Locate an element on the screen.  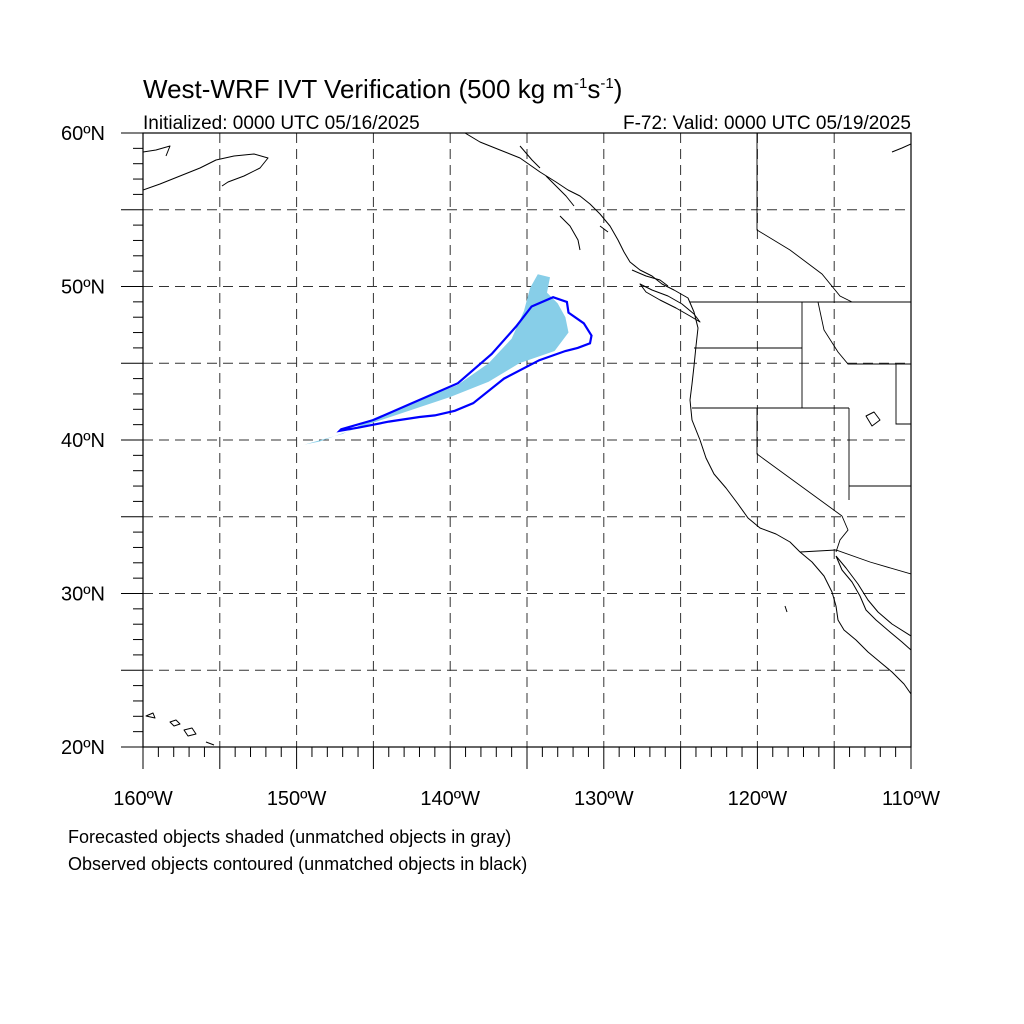
title-exponent-2: -1 is located at coordinates (606, 83).